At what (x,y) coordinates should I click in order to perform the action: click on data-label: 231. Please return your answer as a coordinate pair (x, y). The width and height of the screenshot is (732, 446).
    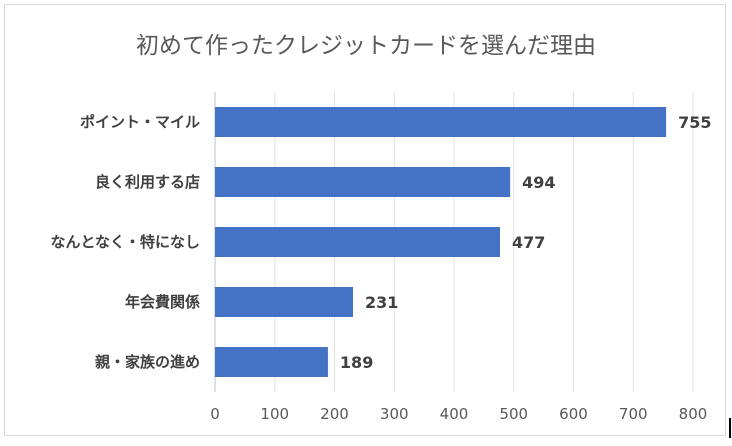
    Looking at the image, I should click on (381, 302).